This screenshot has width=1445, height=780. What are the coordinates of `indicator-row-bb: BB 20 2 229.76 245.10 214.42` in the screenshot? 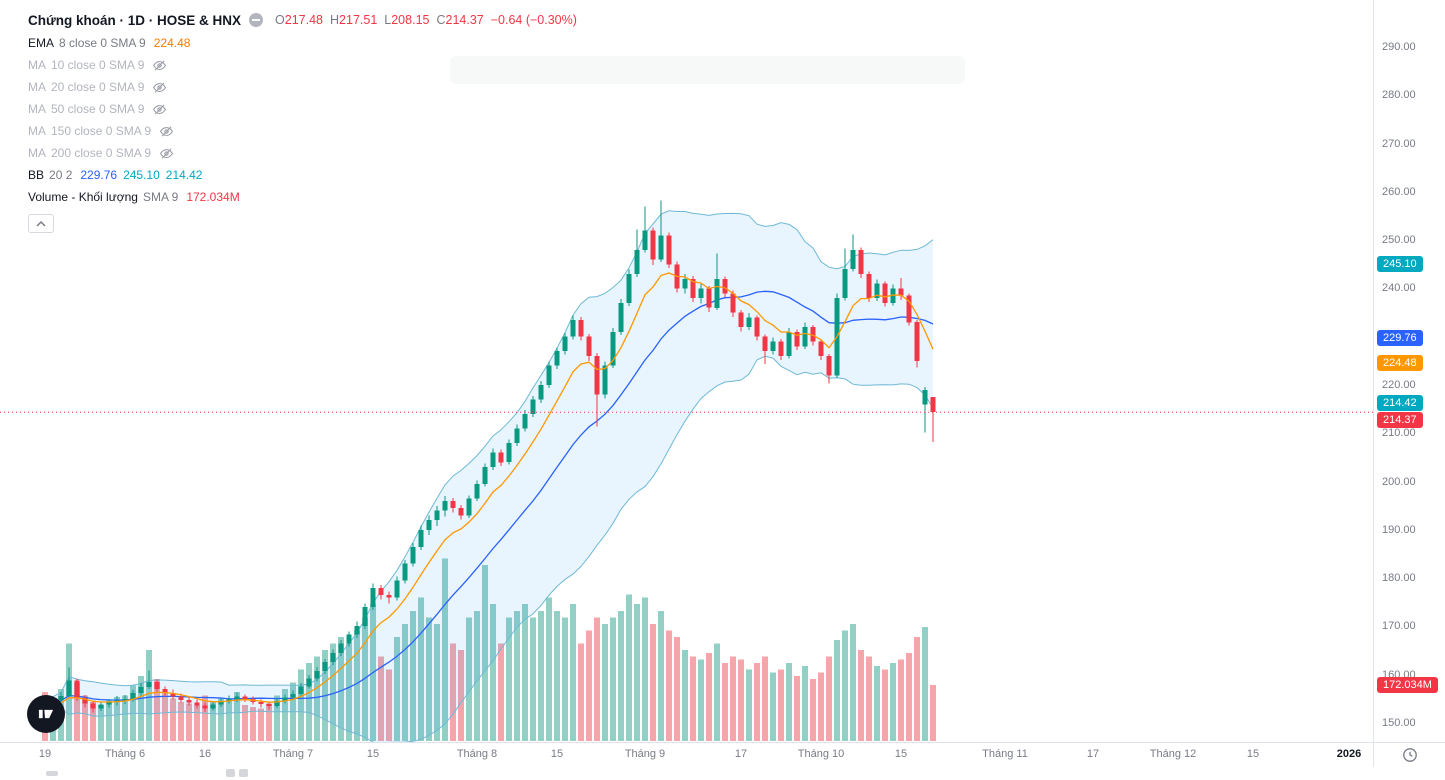 It's located at (302, 175).